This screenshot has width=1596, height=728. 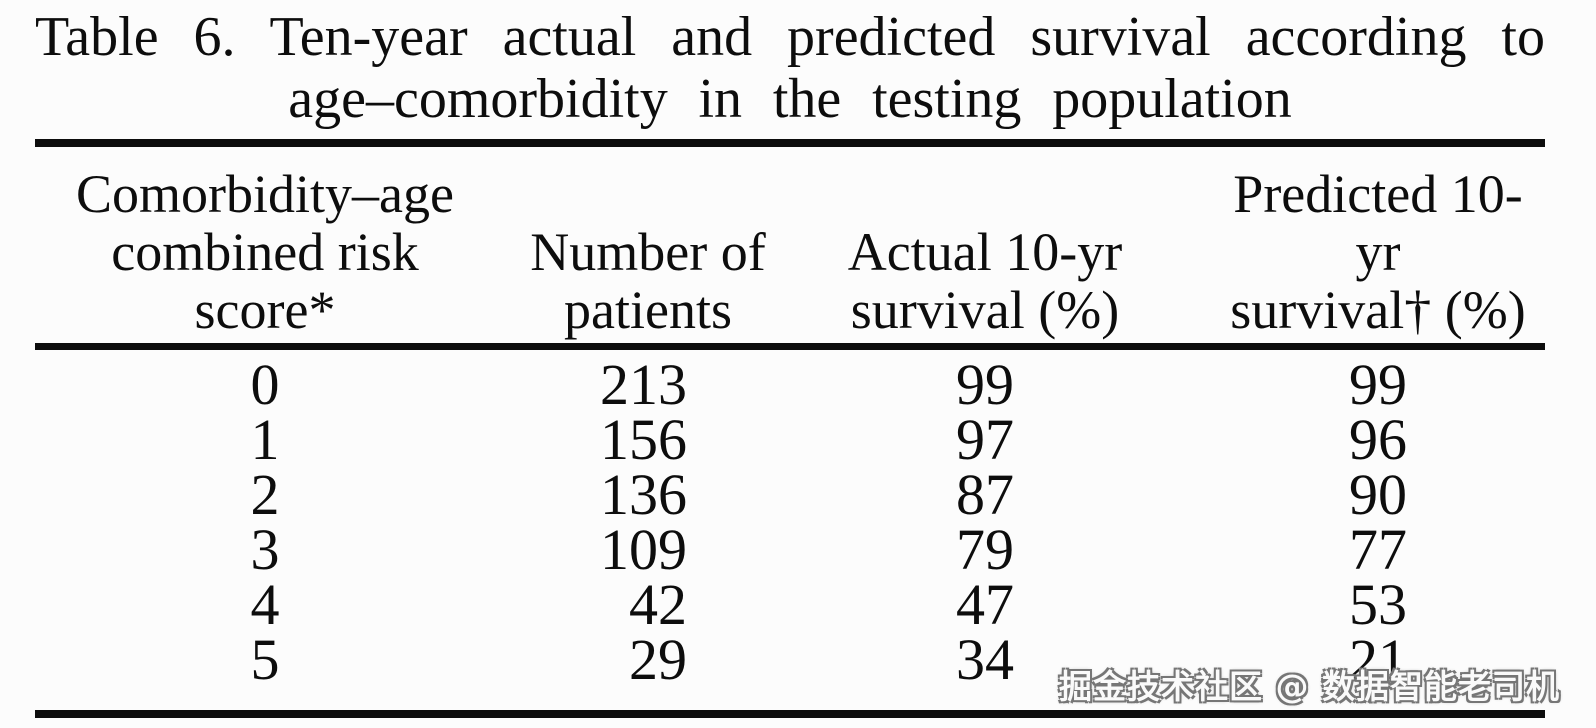 I want to click on column-header-patients: Number of patients, so click(x=648, y=281).